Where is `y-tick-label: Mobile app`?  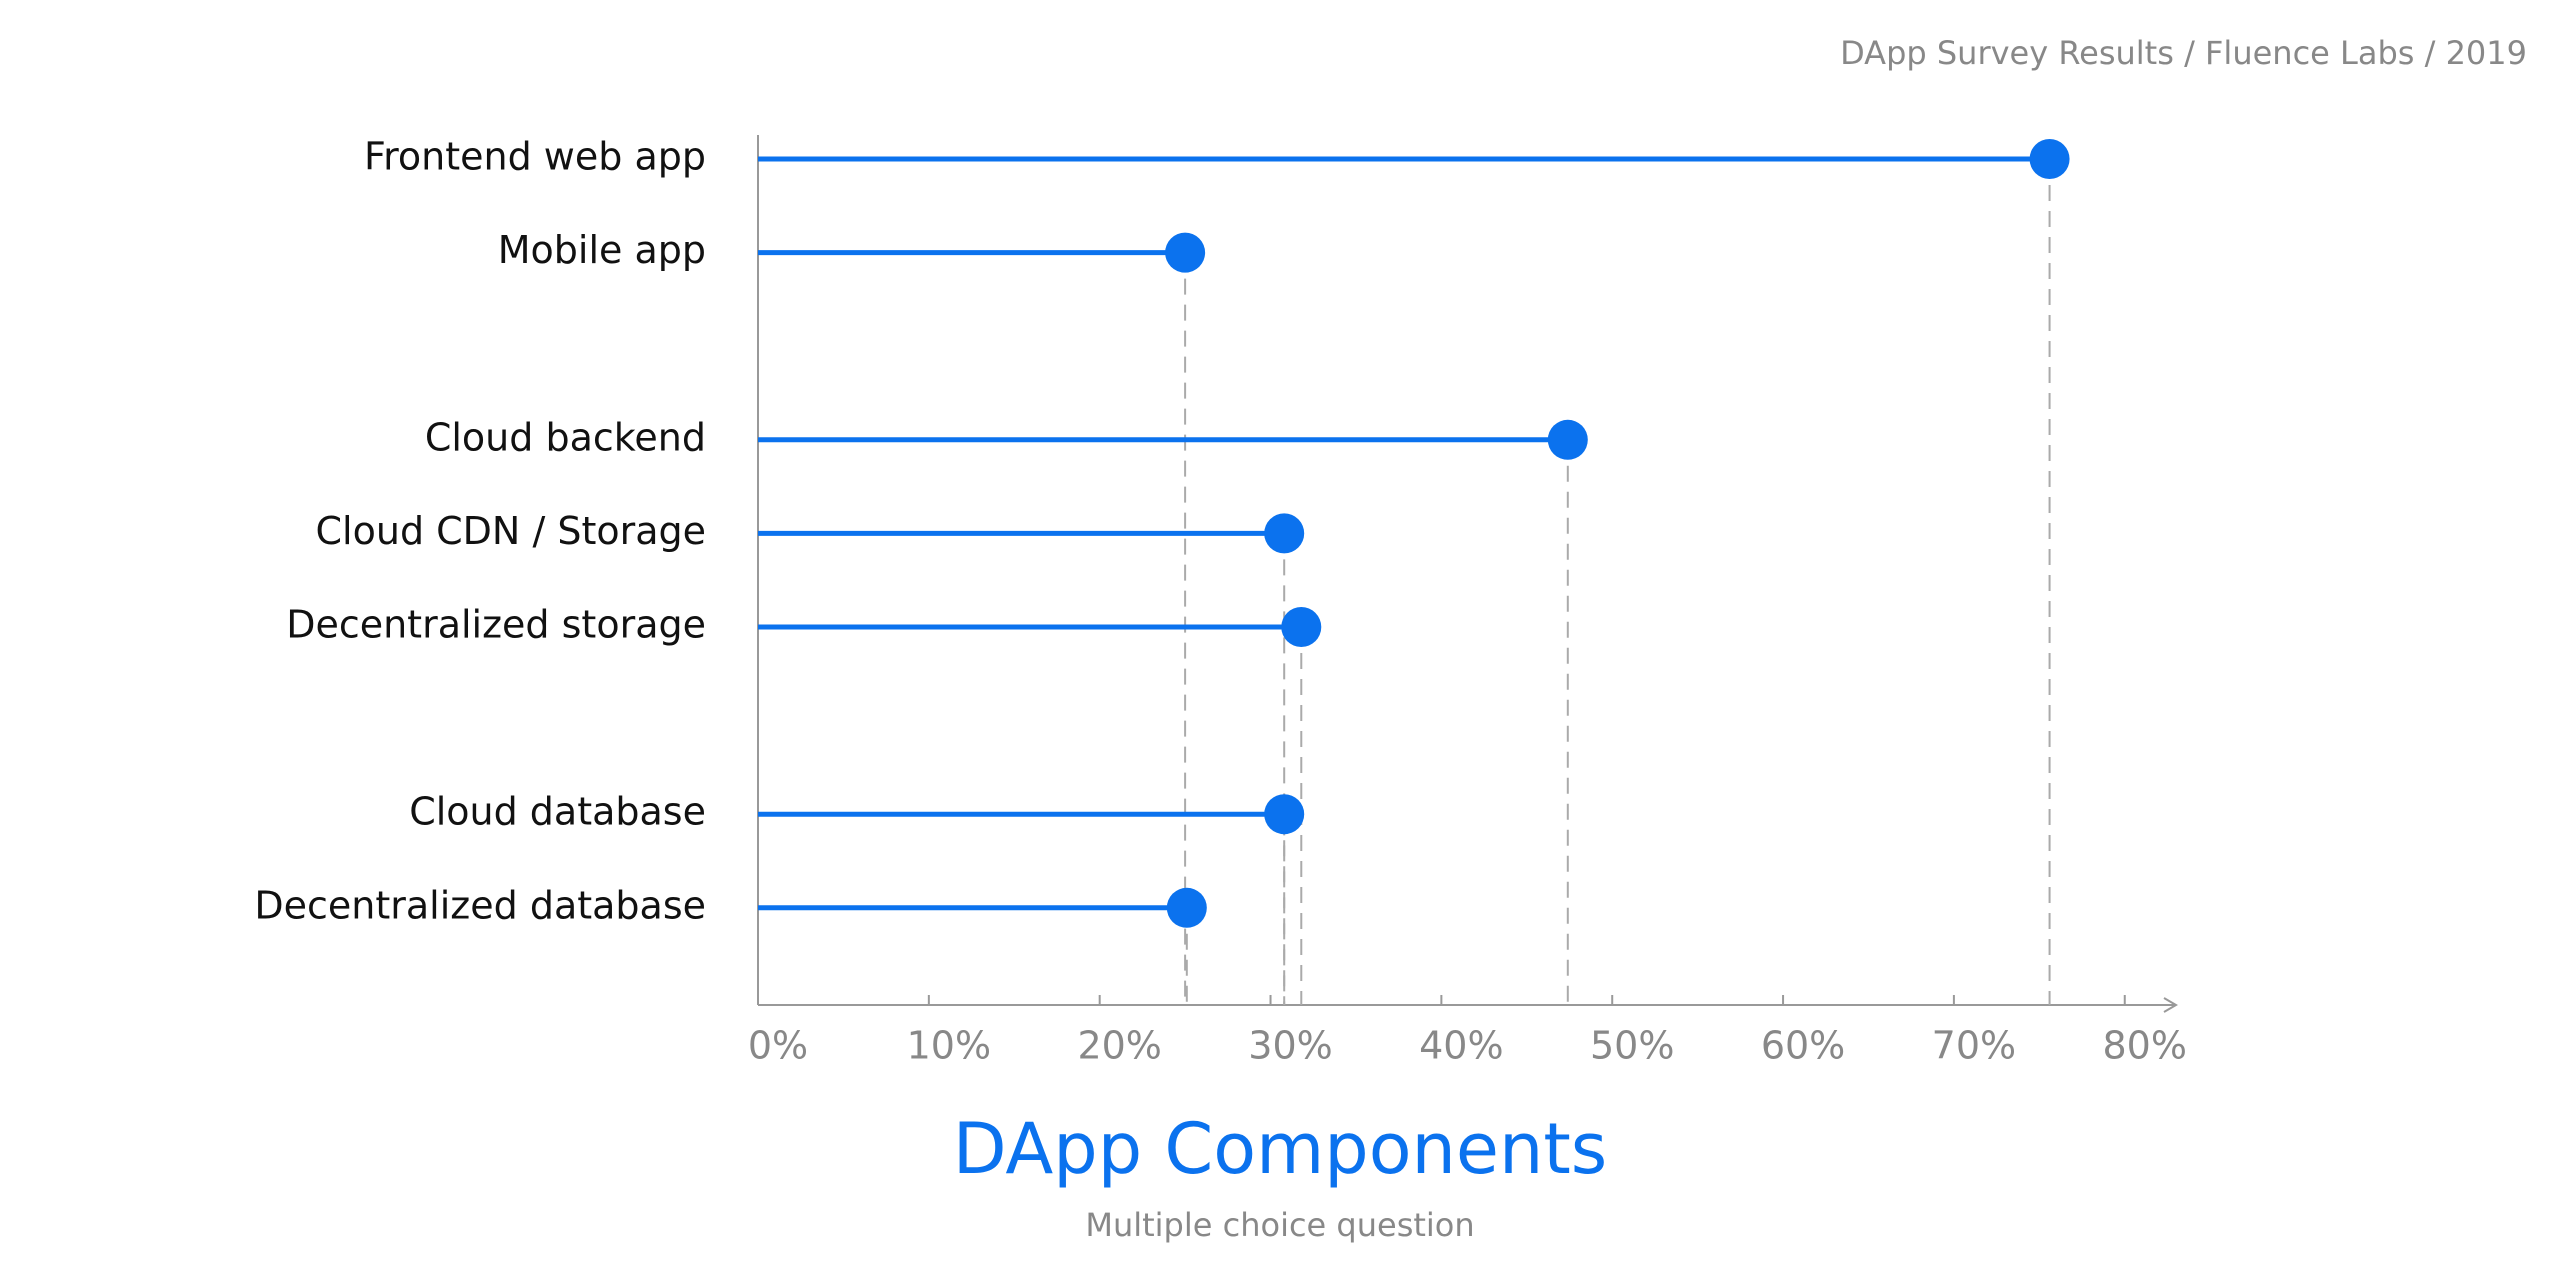 y-tick-label: Mobile app is located at coordinates (602, 250).